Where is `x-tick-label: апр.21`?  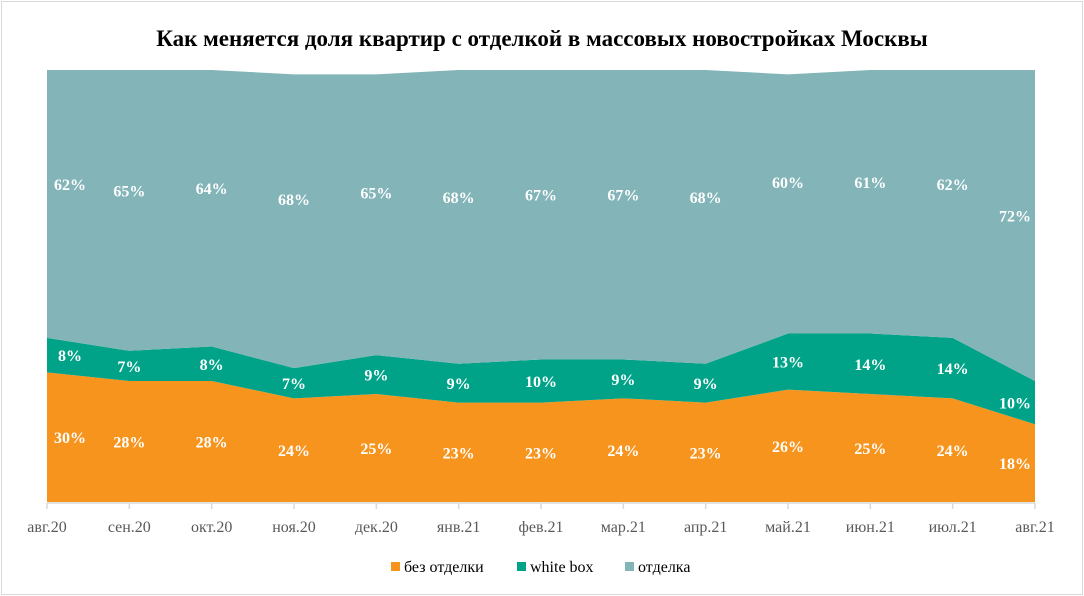 x-tick-label: апр.21 is located at coordinates (705, 527).